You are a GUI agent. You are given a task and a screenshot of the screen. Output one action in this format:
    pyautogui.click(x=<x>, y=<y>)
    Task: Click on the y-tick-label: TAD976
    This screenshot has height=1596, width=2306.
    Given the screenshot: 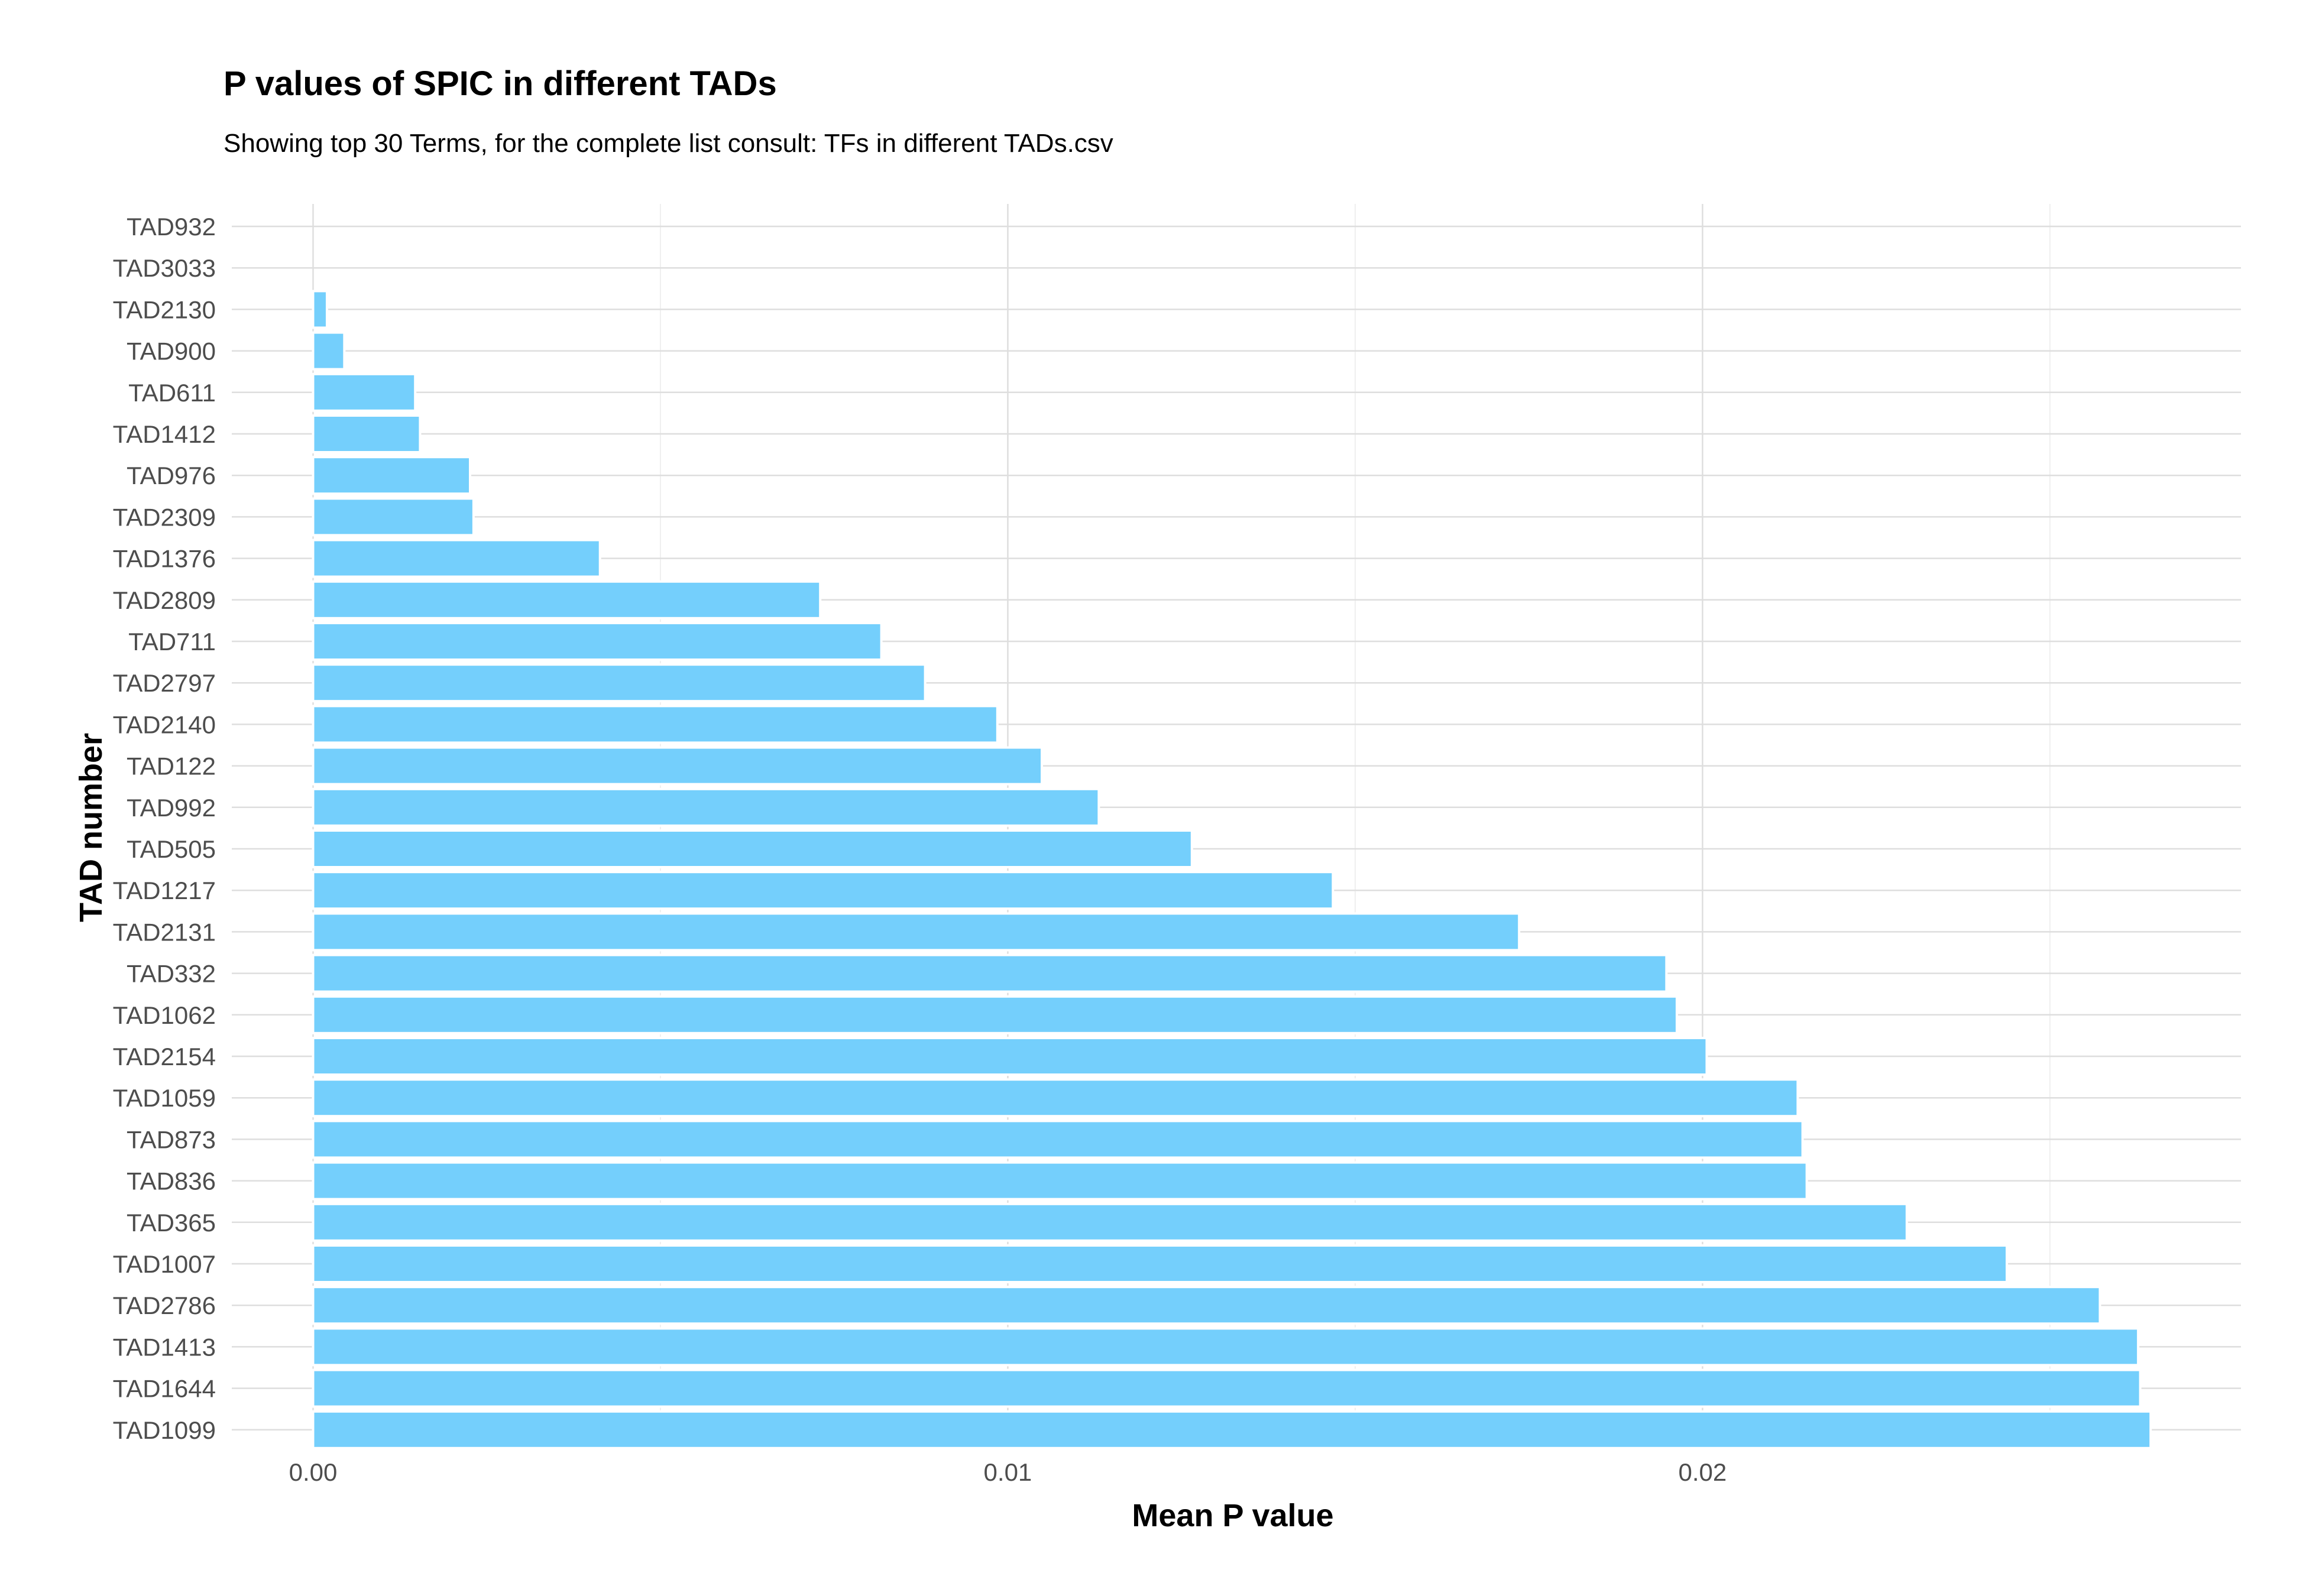 What is the action you would take?
    pyautogui.click(x=171, y=475)
    